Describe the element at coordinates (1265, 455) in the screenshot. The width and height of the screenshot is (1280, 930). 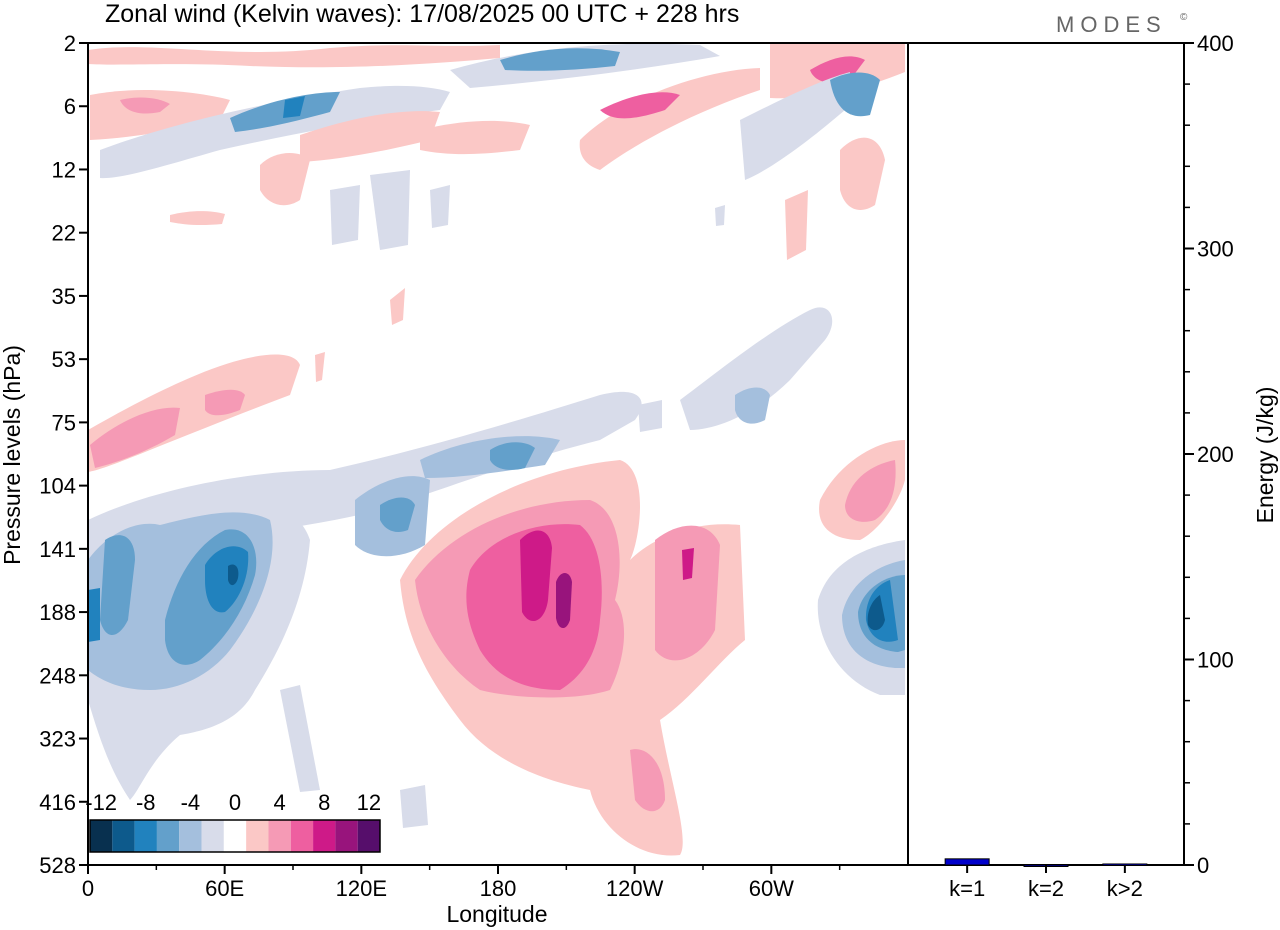
I see `energy-axis-label: Energy (J/kg)` at that location.